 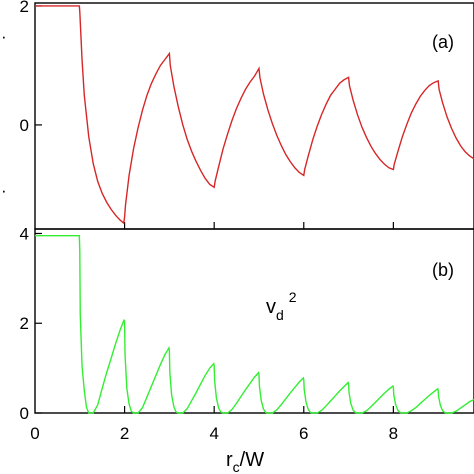 I want to click on panel-a-label: (a), so click(x=443, y=42).